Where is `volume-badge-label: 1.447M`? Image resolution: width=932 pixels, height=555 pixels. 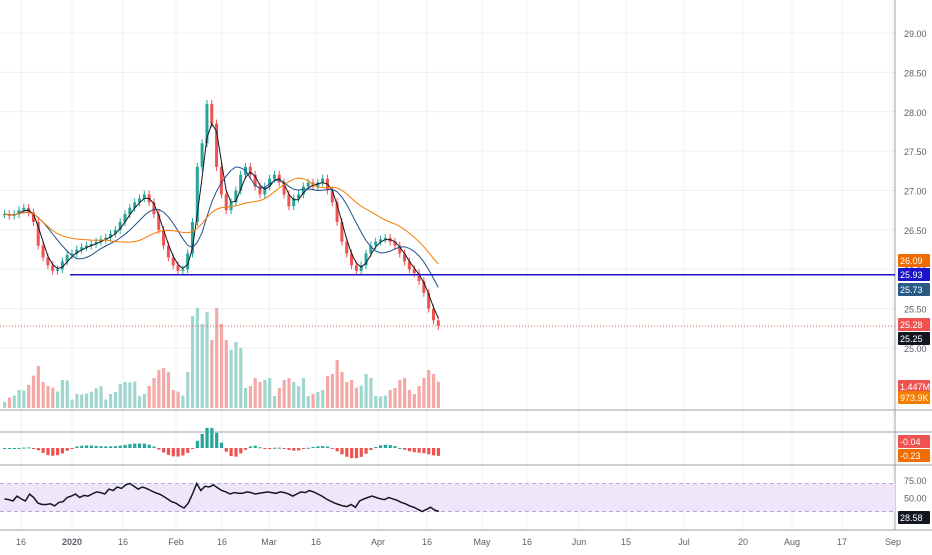 volume-badge-label: 1.447M is located at coordinates (915, 387).